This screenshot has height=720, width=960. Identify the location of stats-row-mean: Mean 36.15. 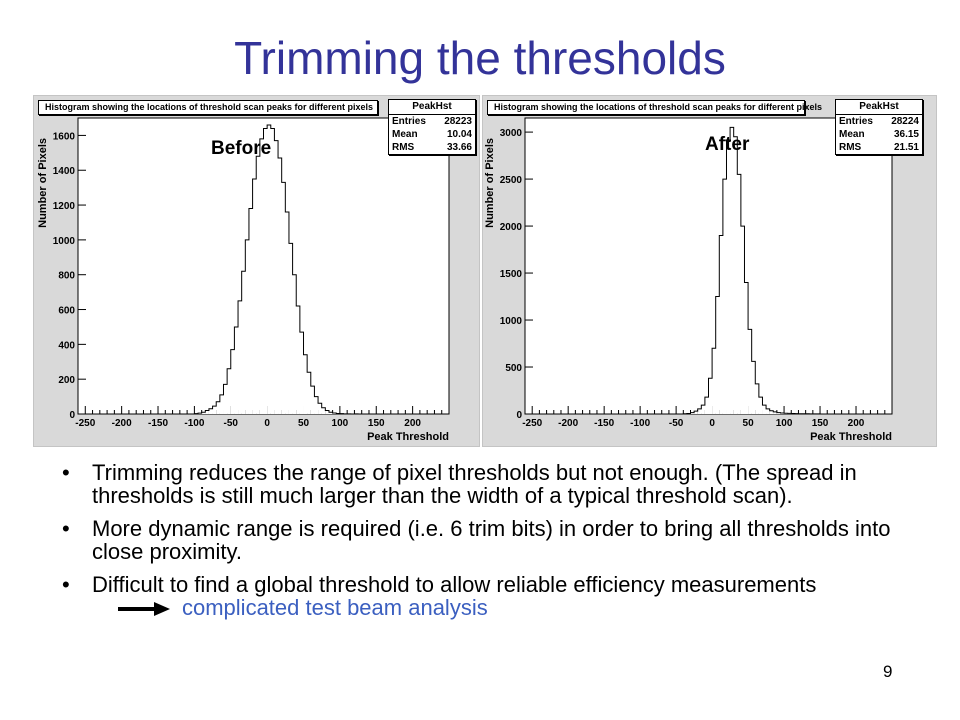
(879, 134).